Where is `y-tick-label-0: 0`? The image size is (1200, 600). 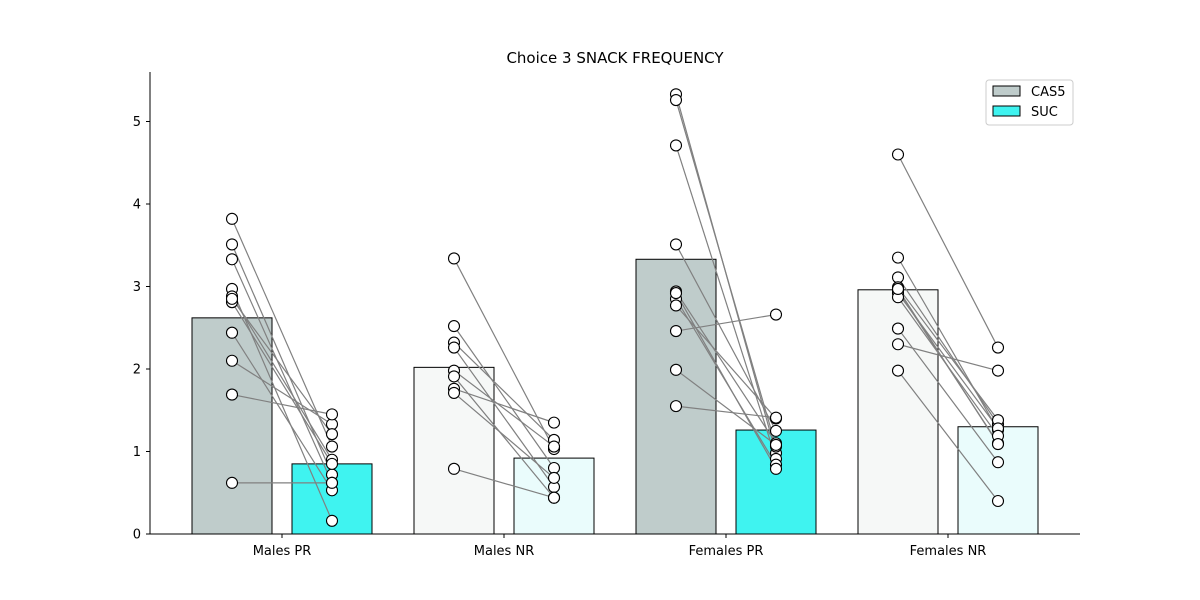
y-tick-label-0: 0 is located at coordinates (137, 535).